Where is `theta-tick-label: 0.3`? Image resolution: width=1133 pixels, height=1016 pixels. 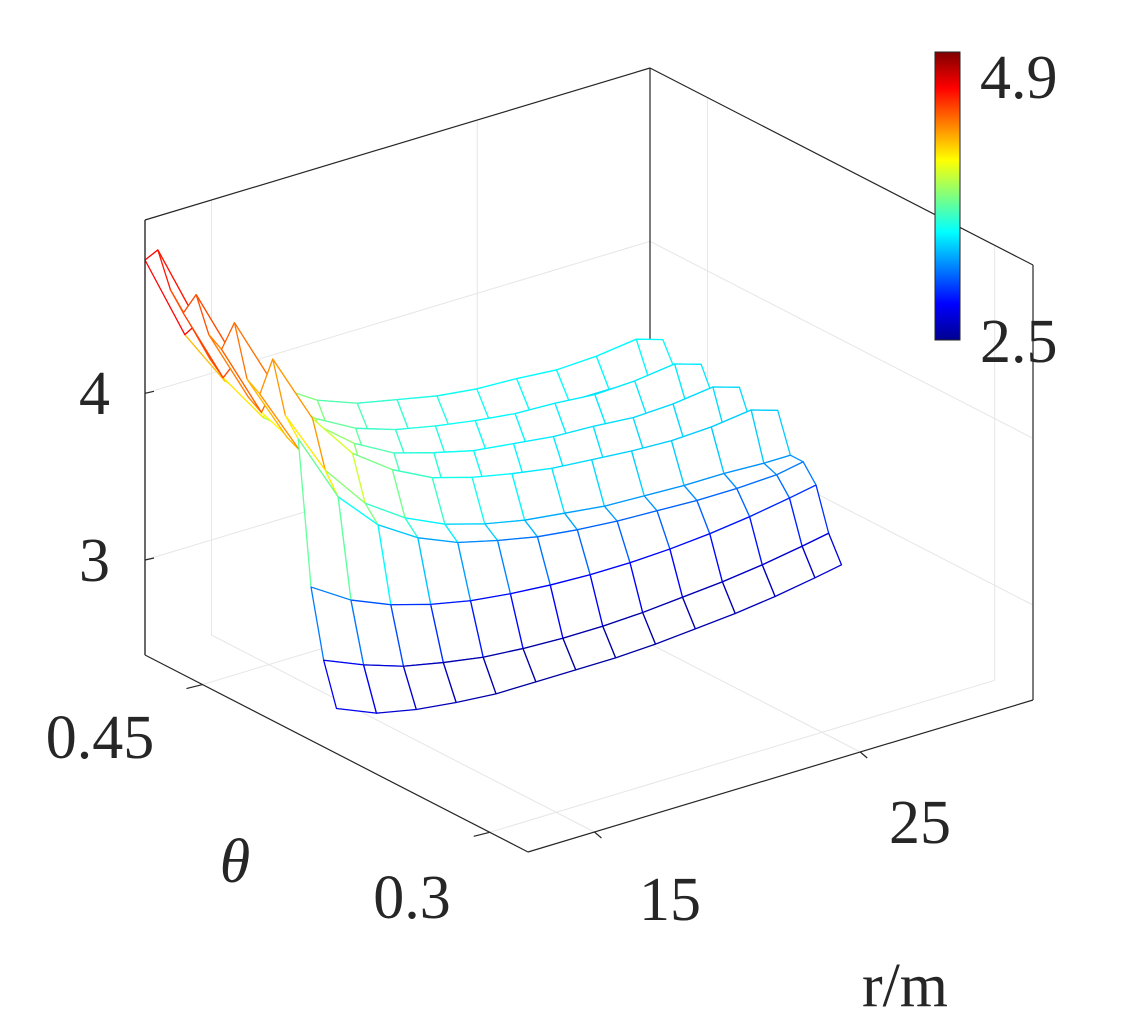
theta-tick-label: 0.3 is located at coordinates (412, 898).